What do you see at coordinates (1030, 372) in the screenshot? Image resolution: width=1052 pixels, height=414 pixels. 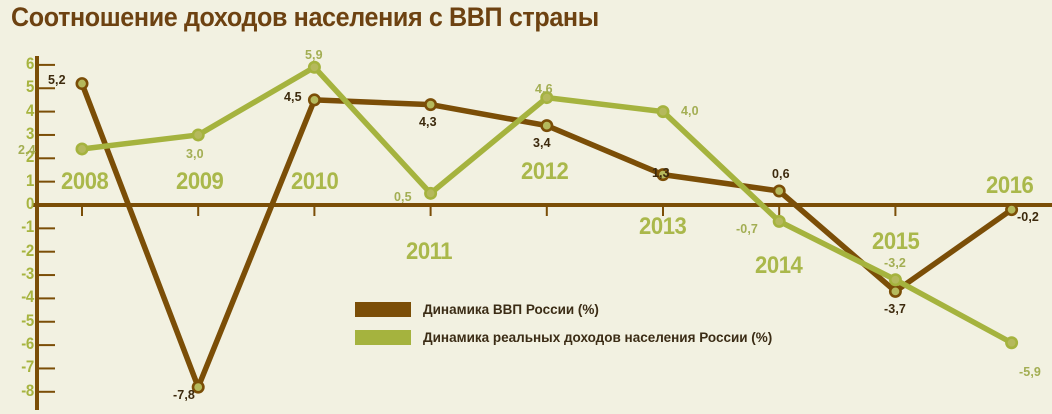 I see `data-point-value-label: -5,9` at bounding box center [1030, 372].